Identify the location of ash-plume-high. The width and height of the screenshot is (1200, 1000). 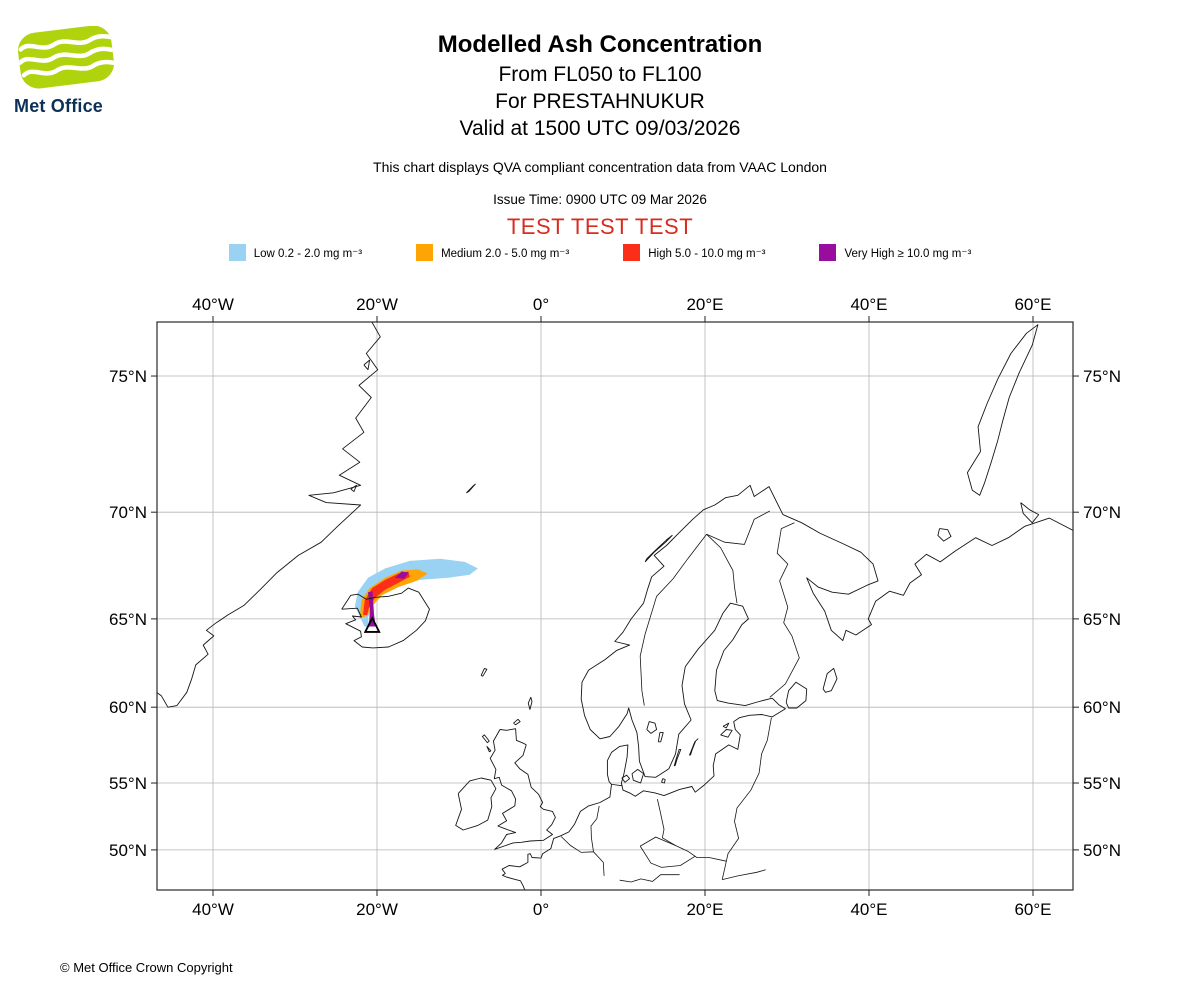
(386, 593).